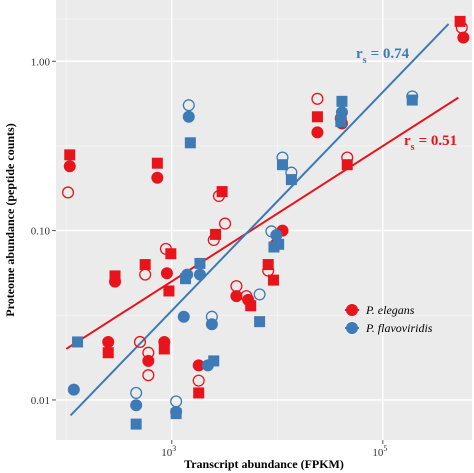 Image resolution: width=474 pixels, height=473 pixels. I want to click on correlation-annotations: rs = 0.74 rs = 0.51, so click(406, 99).